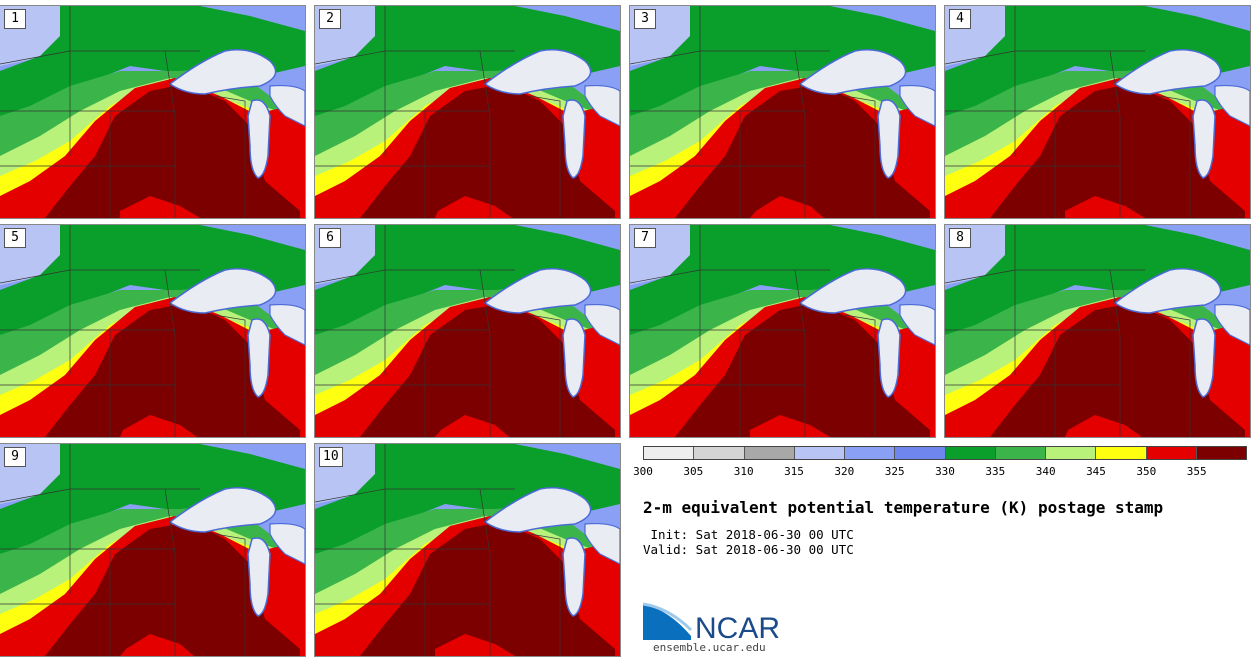 The image size is (1260, 657). What do you see at coordinates (693, 471) in the screenshot?
I see `colorbar-tick-label: 305` at bounding box center [693, 471].